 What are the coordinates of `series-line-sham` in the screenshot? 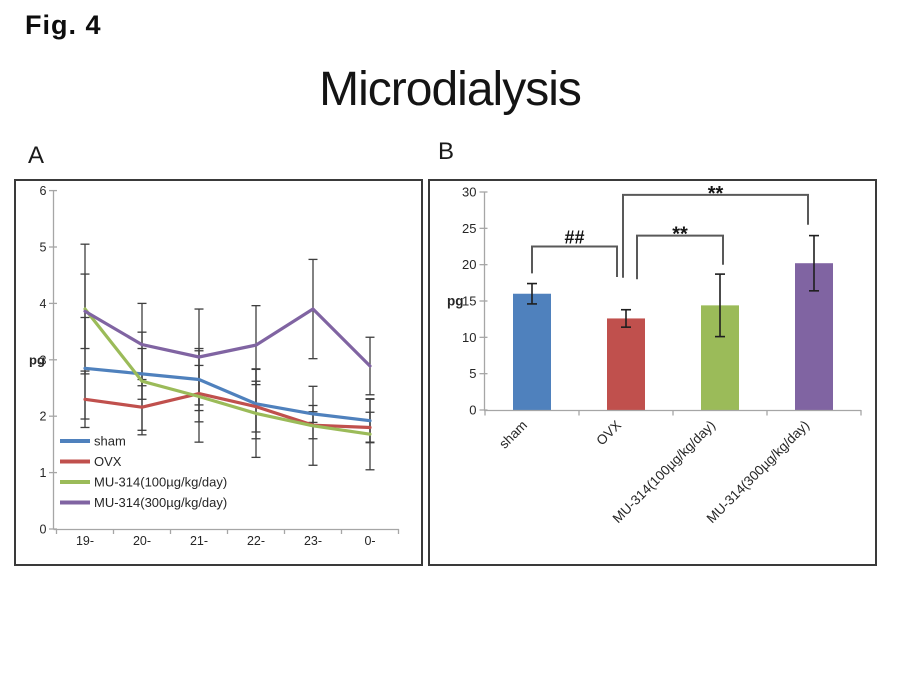 It's located at (227, 394).